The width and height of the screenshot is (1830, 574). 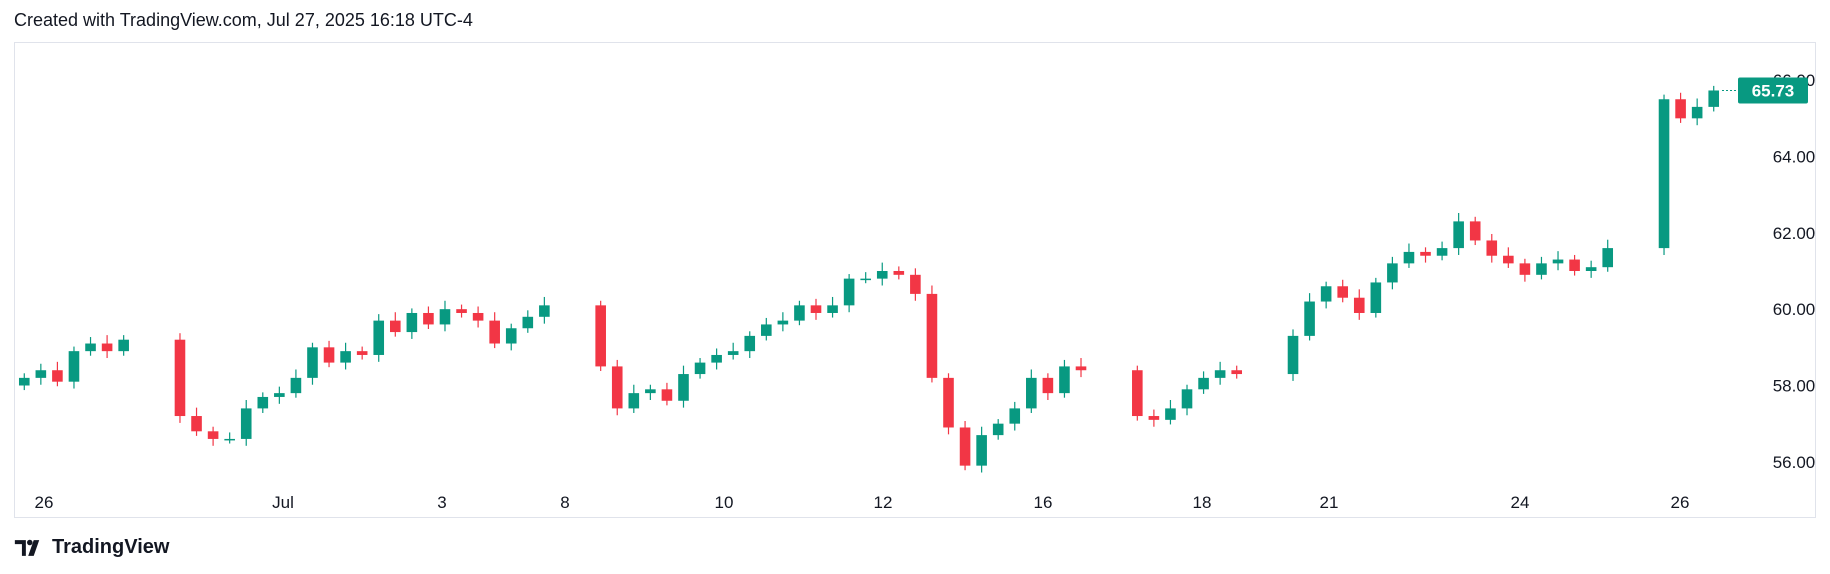 What do you see at coordinates (1773, 90) in the screenshot?
I see `last-price-badge` at bounding box center [1773, 90].